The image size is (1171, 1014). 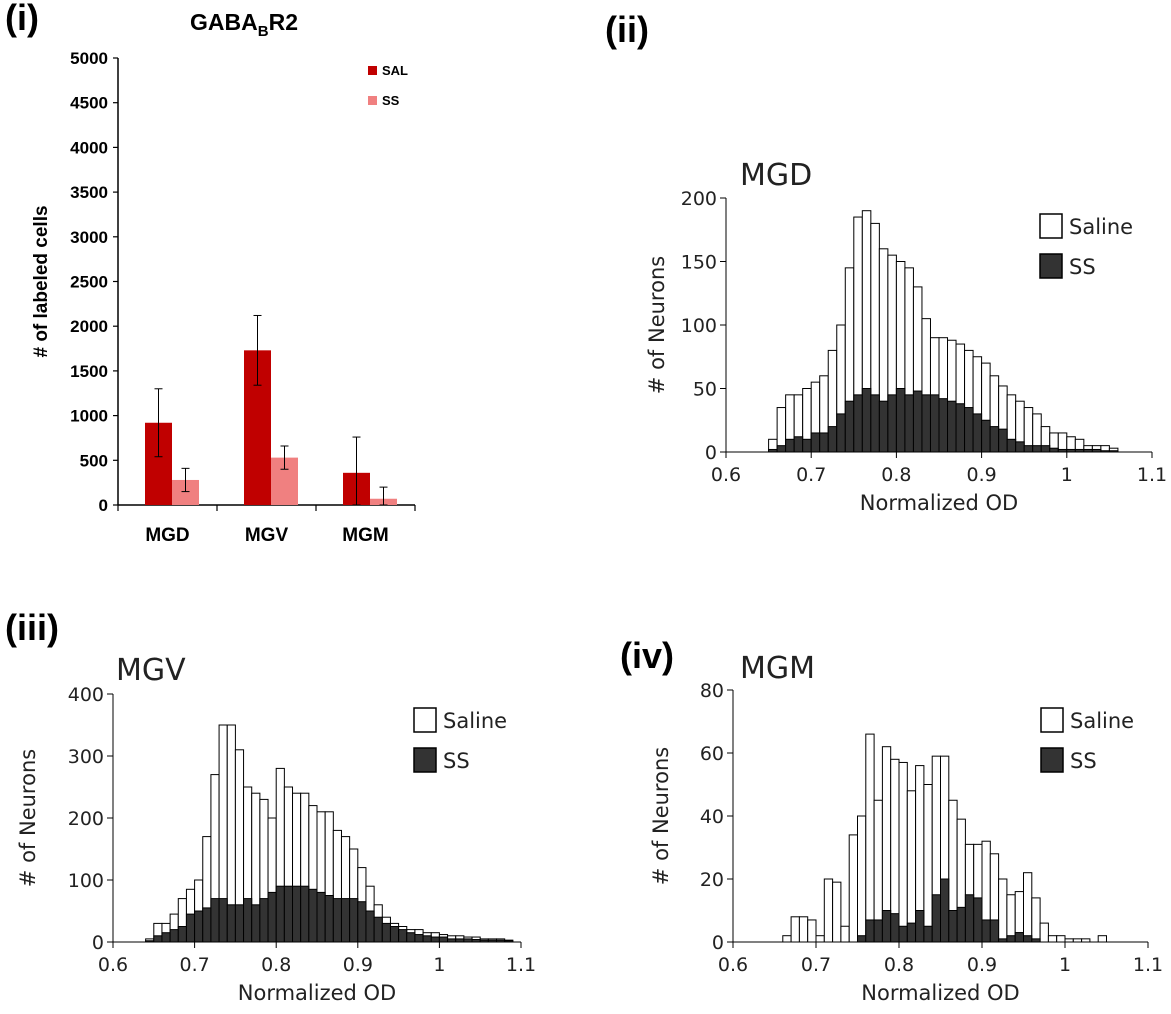 I want to click on chart-i-y-tick-label: 2000, so click(x=89, y=326).